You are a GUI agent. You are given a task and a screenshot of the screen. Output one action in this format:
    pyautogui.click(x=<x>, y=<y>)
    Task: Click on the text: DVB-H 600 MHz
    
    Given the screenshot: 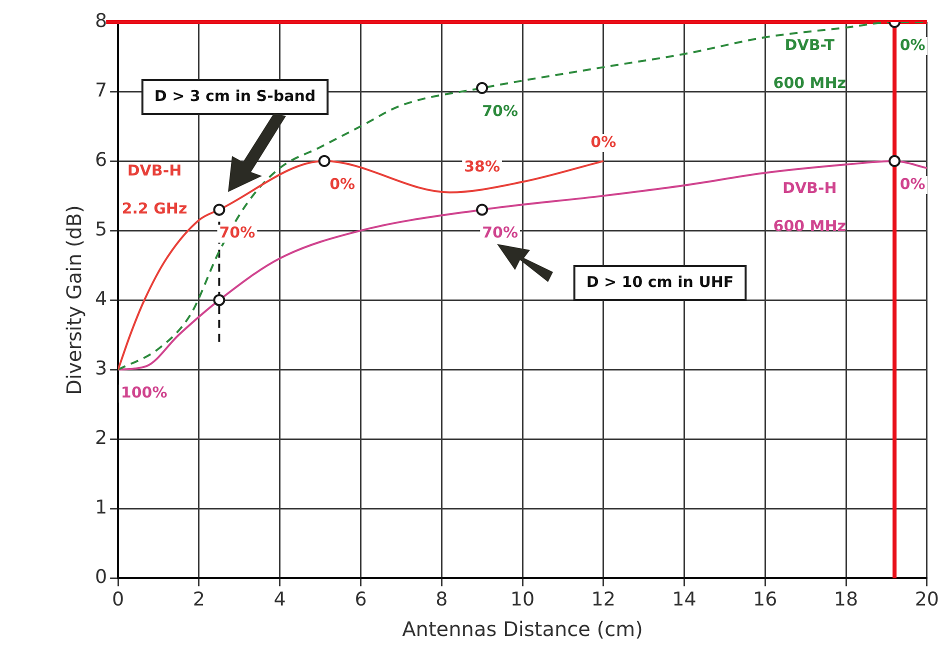 What is the action you would take?
    pyautogui.click(x=809, y=206)
    